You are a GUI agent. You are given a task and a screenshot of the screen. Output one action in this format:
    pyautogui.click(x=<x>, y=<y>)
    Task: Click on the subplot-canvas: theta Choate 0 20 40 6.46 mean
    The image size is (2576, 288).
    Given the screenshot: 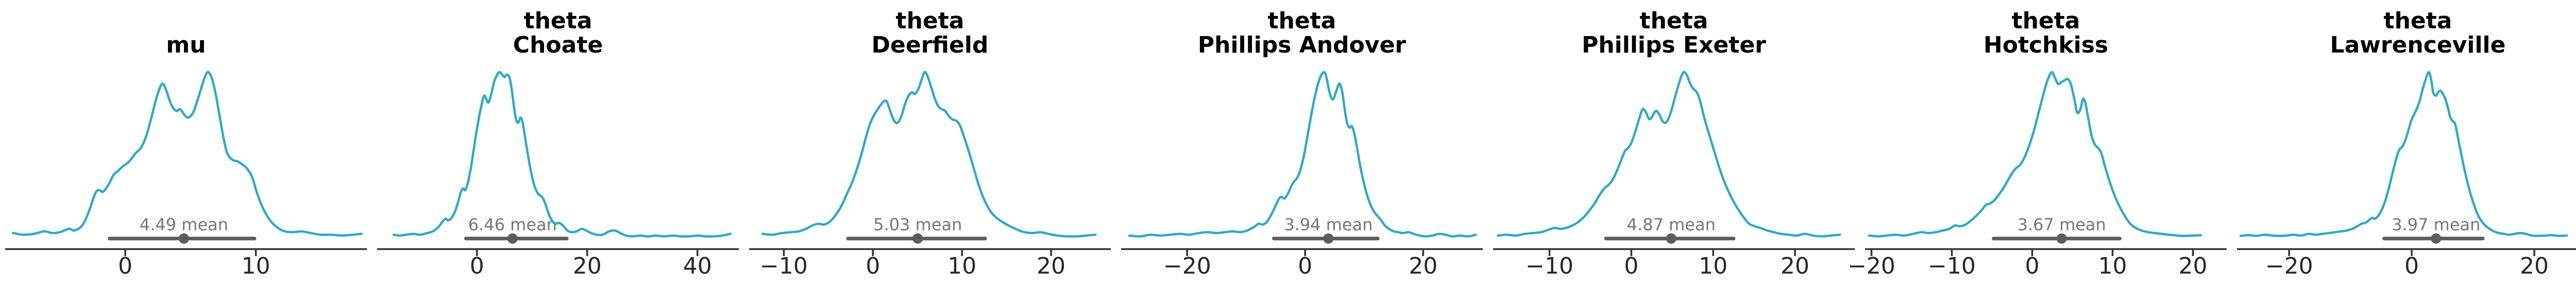 What is the action you would take?
    pyautogui.click(x=558, y=144)
    